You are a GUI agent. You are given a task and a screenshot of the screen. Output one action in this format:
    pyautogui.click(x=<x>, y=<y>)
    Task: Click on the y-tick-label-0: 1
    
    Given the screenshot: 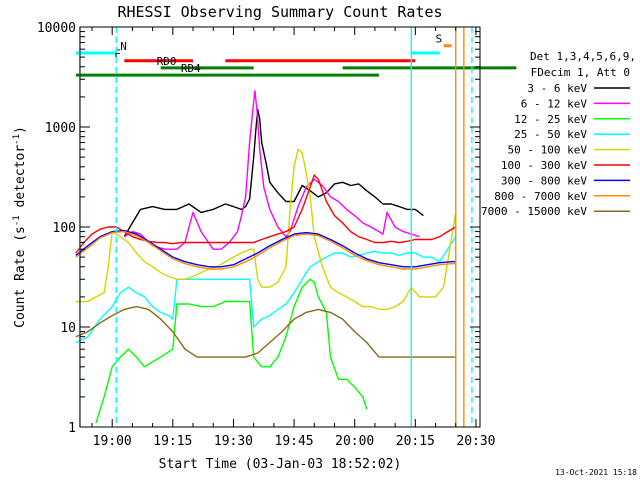 What is the action you would take?
    pyautogui.click(x=72, y=428)
    